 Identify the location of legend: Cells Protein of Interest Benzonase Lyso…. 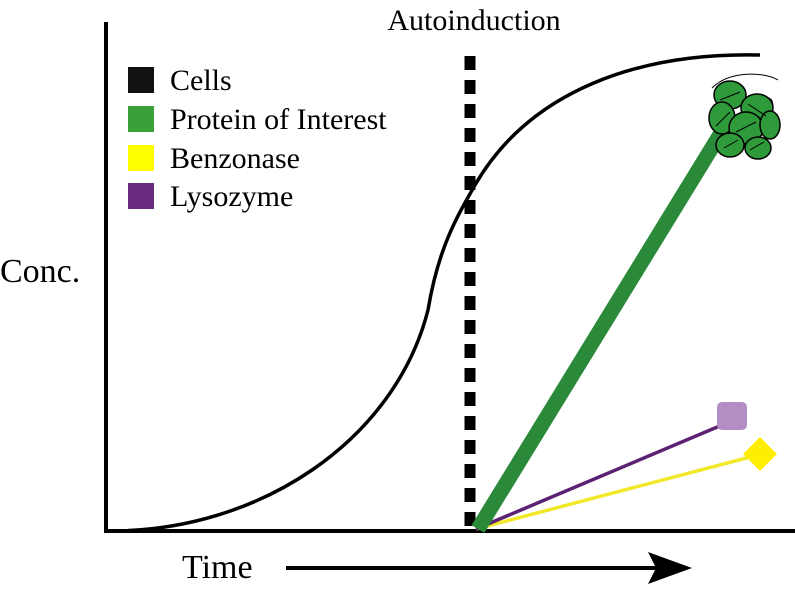
(257, 138).